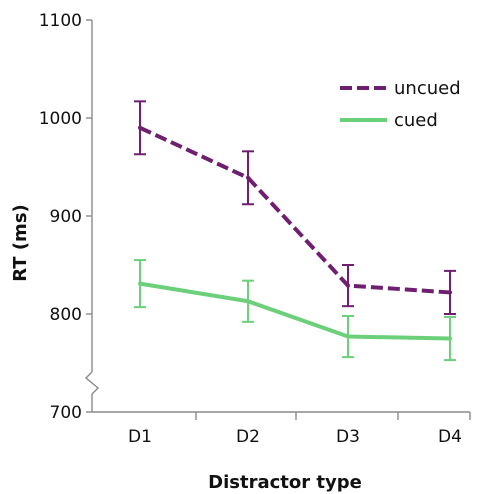 This screenshot has width=490, height=494. I want to click on series-cued, so click(295, 310).